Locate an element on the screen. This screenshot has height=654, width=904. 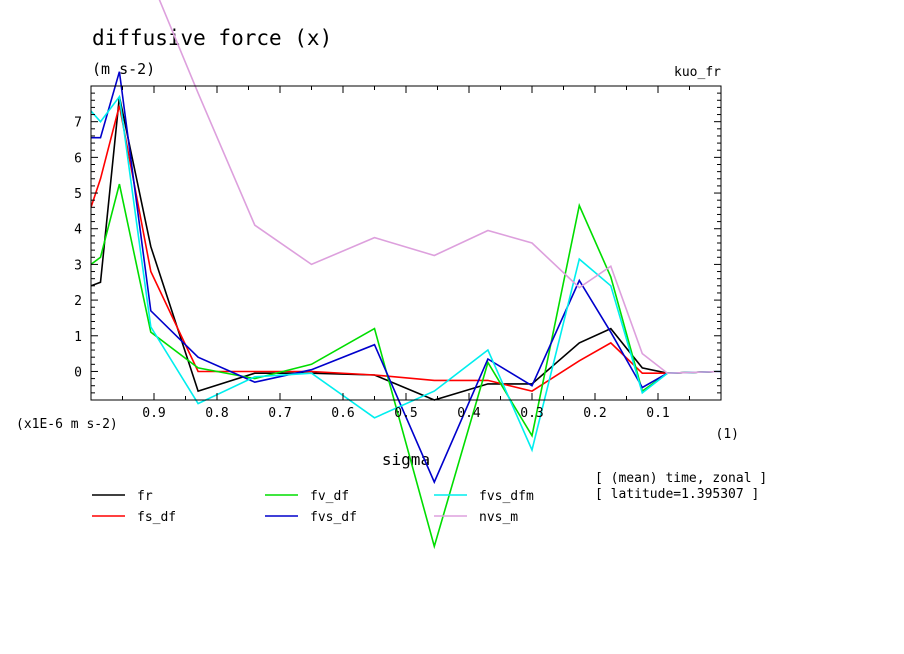
x-tick-label: 0.3 is located at coordinates (531, 413).